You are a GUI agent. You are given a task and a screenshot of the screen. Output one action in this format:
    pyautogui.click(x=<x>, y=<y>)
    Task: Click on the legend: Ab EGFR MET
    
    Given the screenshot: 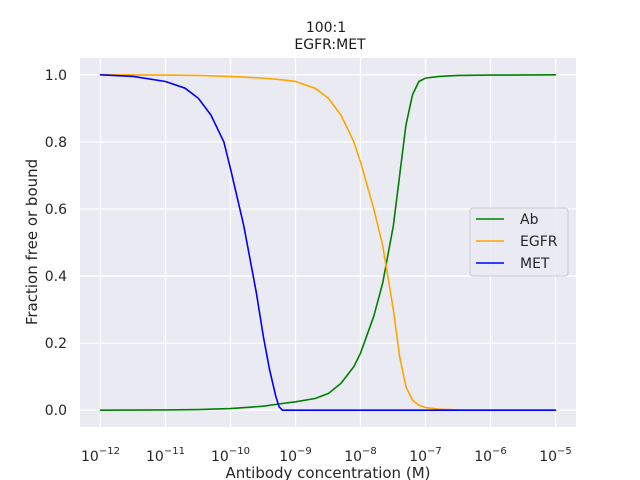 What is the action you would take?
    pyautogui.click(x=519, y=242)
    